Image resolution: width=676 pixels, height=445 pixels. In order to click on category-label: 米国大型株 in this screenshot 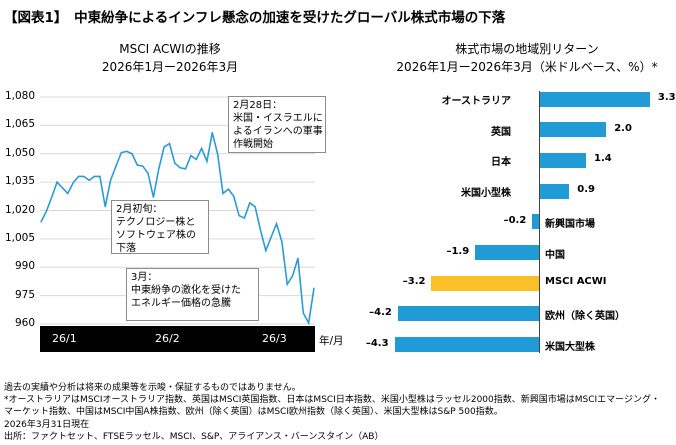, I will do `click(570, 347)`.